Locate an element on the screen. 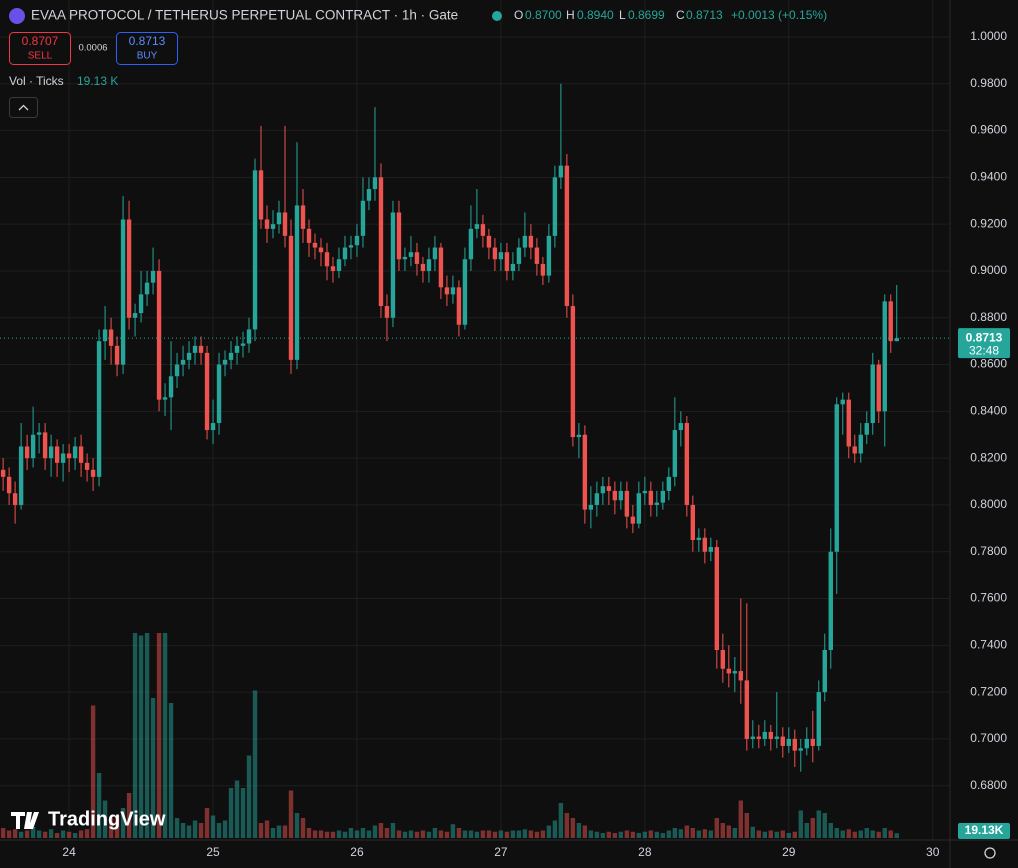 This screenshot has width=1018, height=868. buy-label: BUY is located at coordinates (147, 56).